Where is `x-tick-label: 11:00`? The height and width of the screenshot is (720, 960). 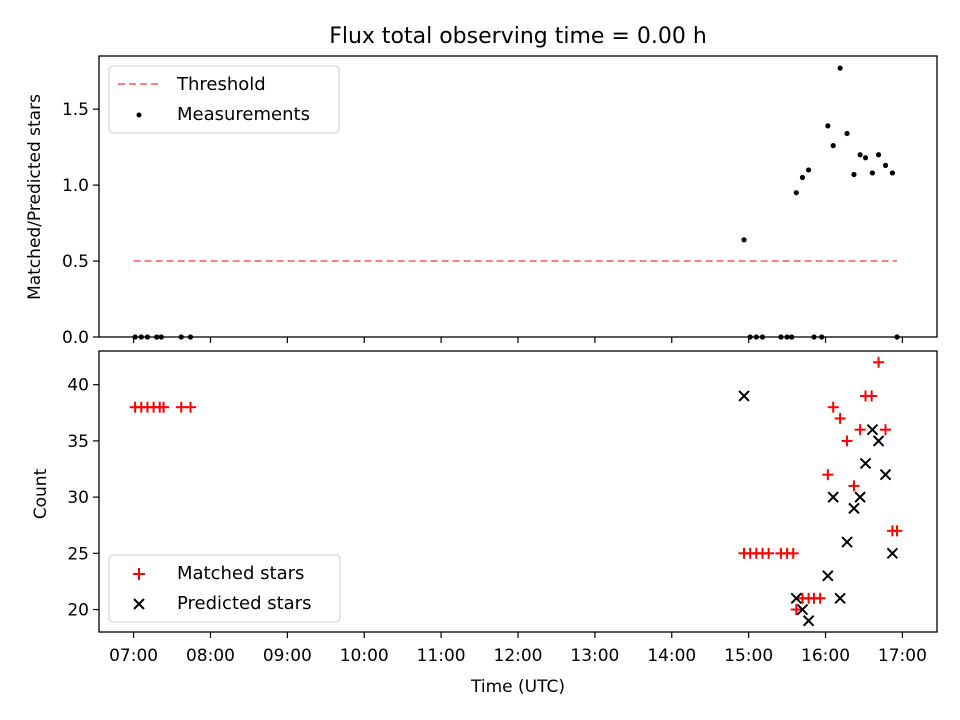 x-tick-label: 11:00 is located at coordinates (441, 656).